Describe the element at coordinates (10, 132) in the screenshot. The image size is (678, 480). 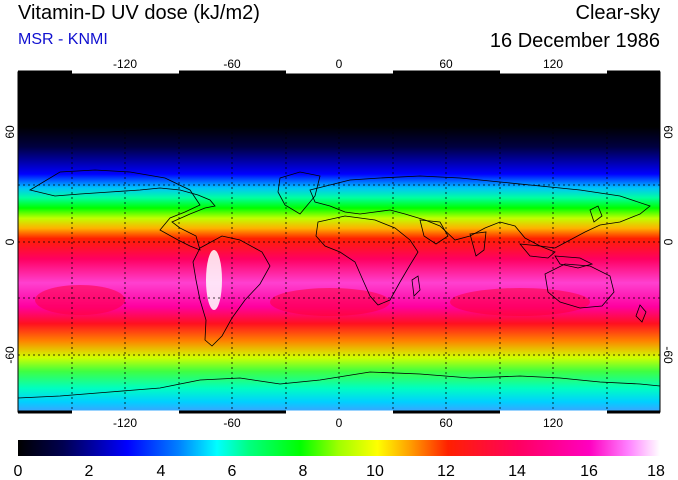
I see `lat-left-label: 60` at that location.